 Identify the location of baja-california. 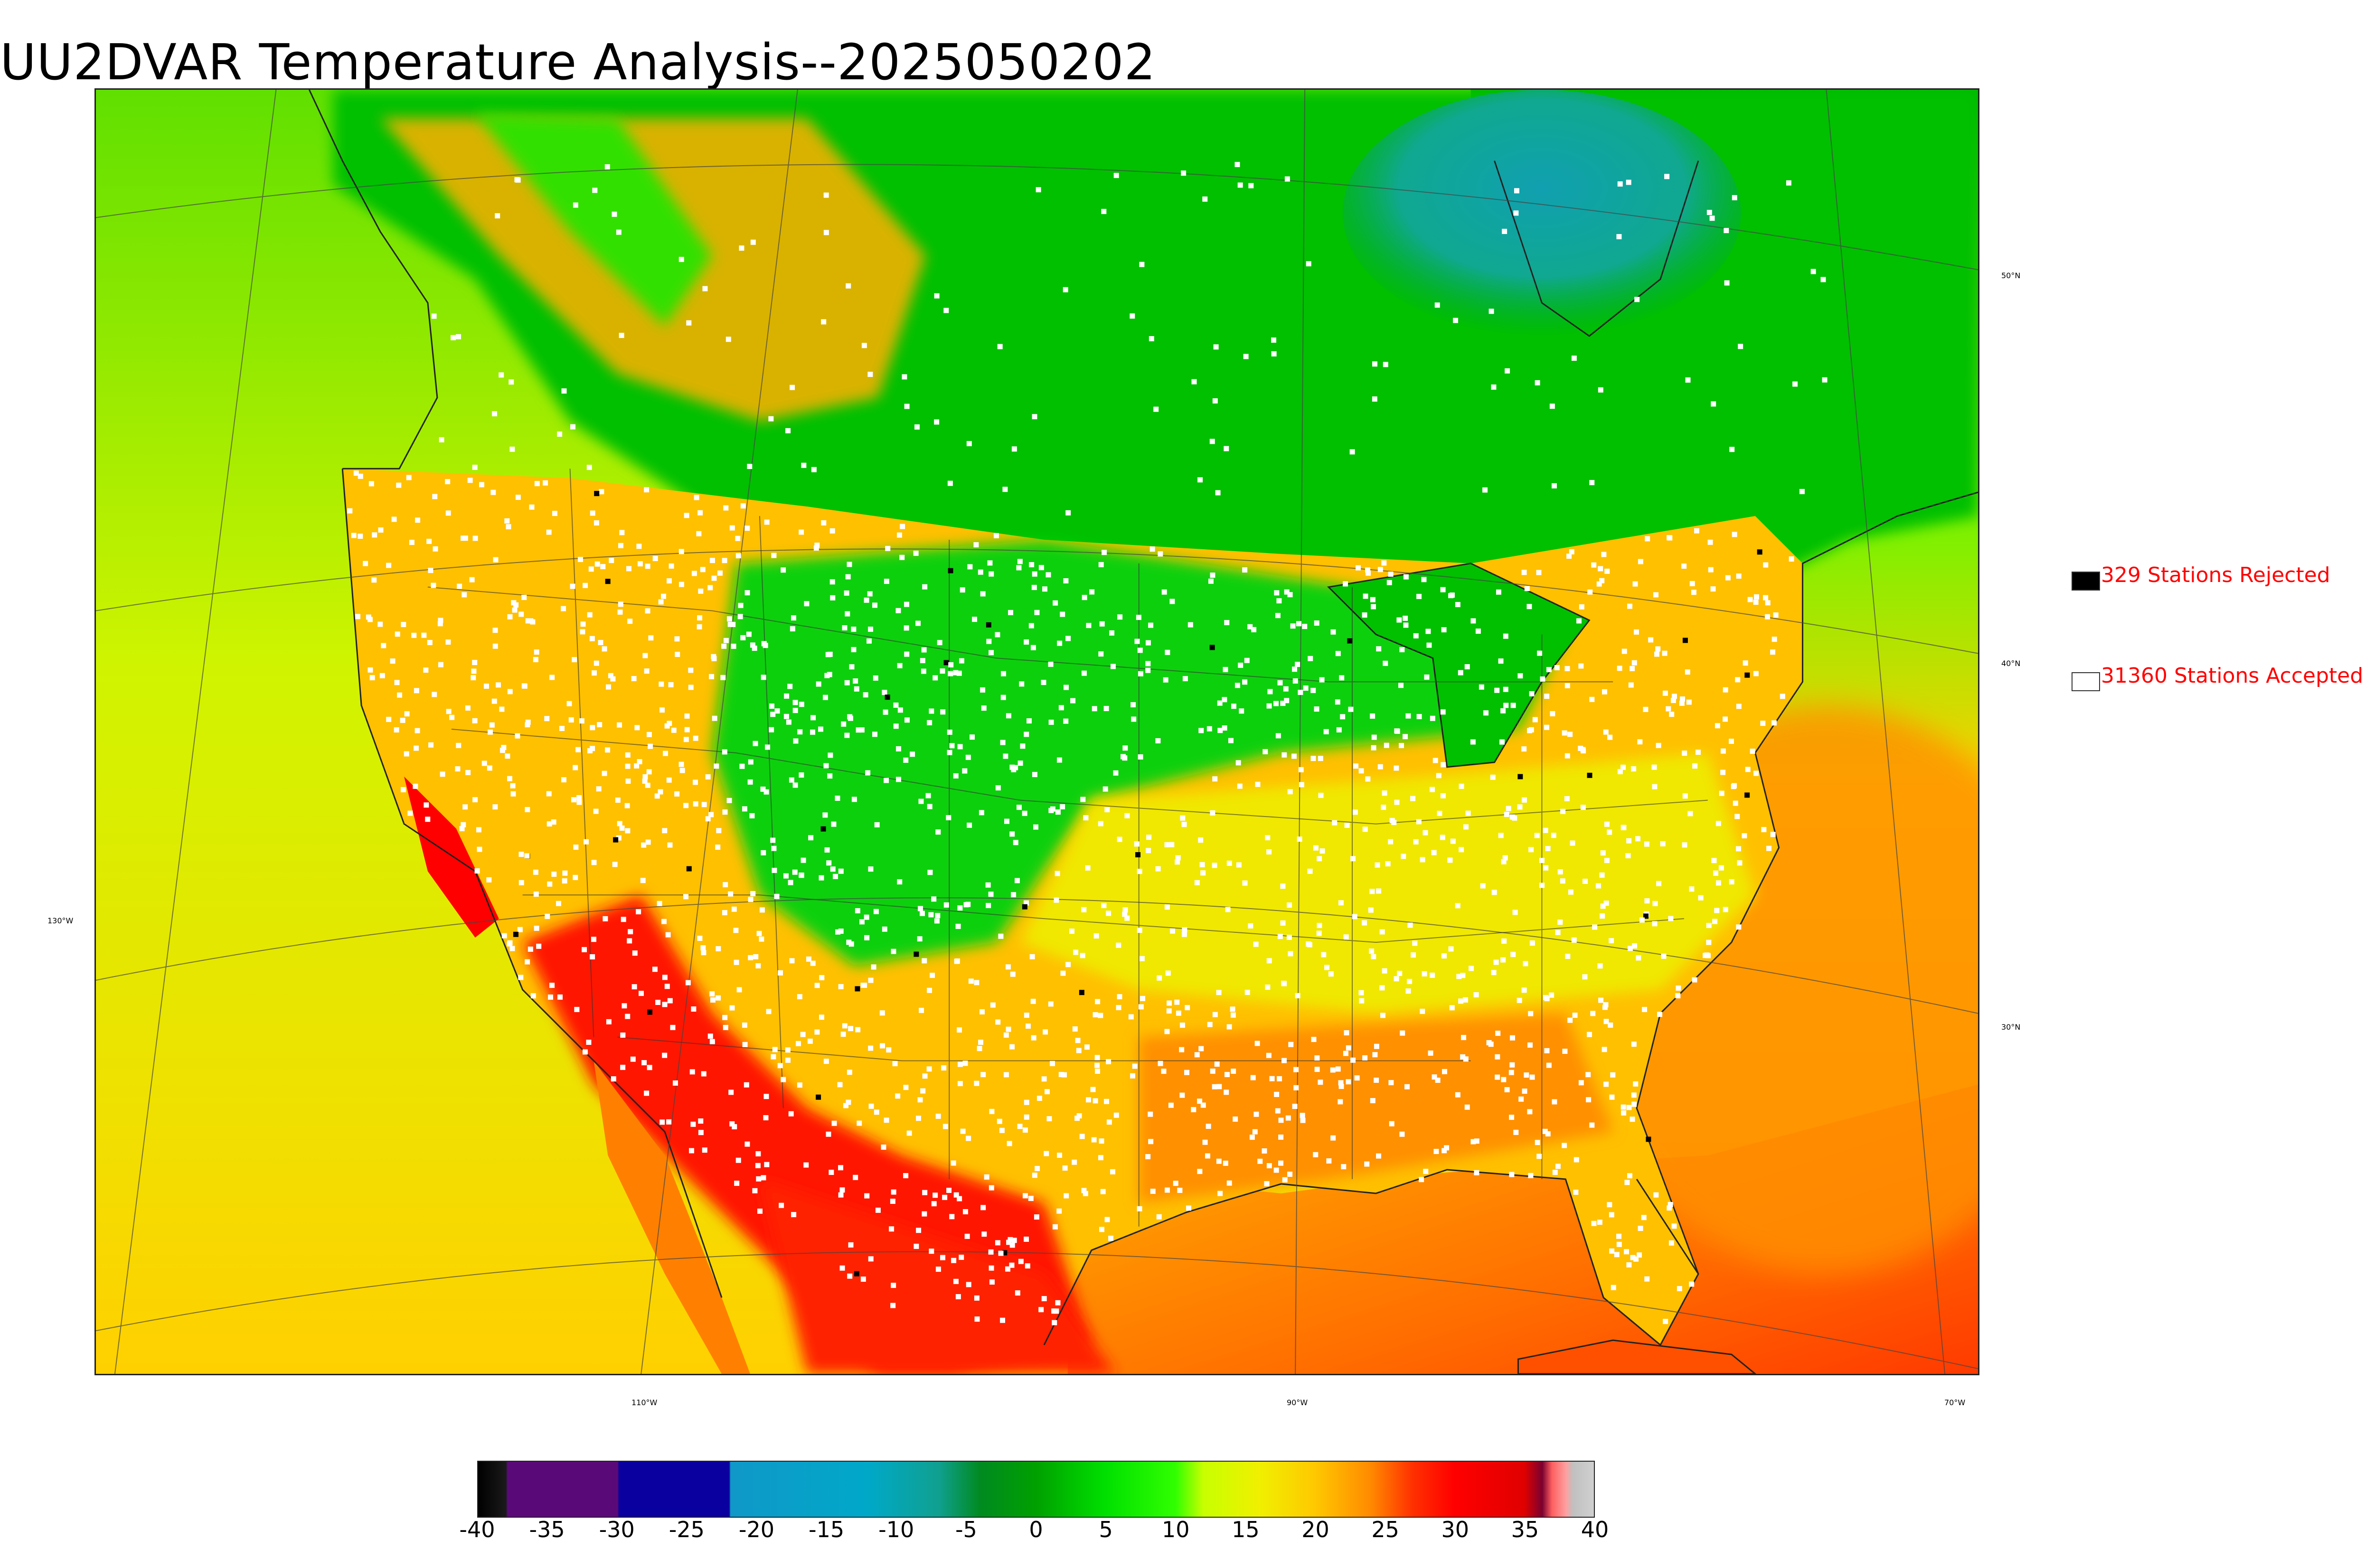
(672, 1217).